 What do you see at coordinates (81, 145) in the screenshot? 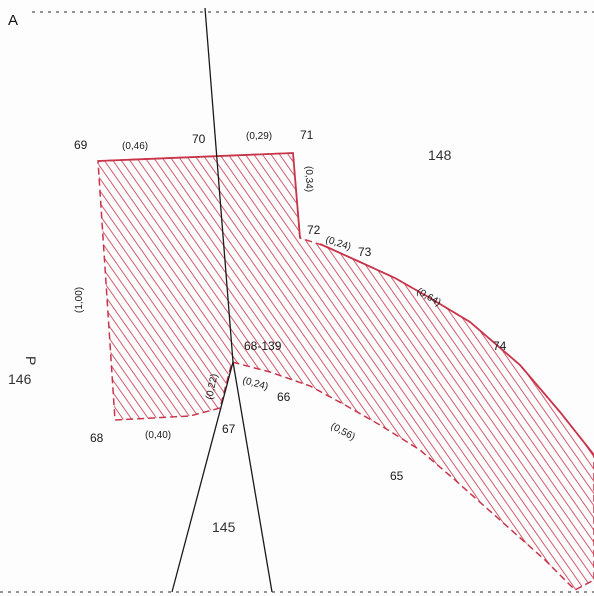
I see `point-label-69: 69` at bounding box center [81, 145].